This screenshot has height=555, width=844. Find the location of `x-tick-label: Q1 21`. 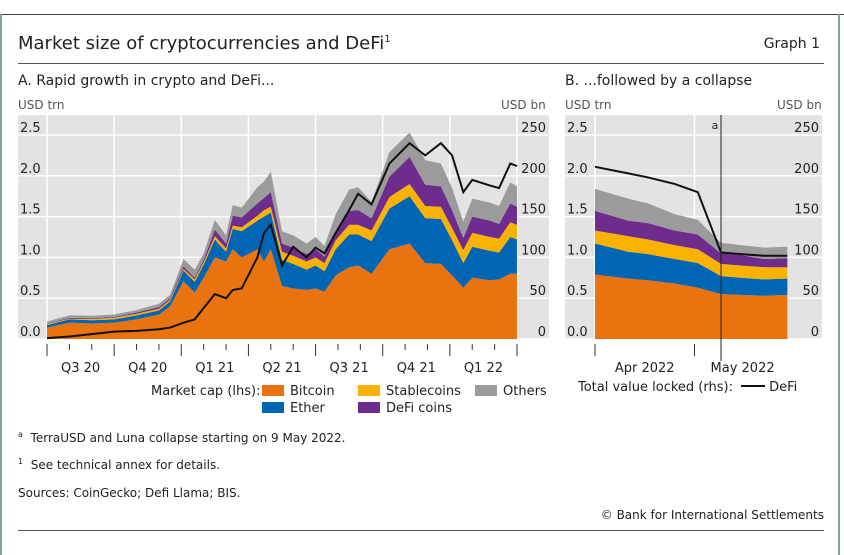

x-tick-label: Q1 21 is located at coordinates (214, 368).